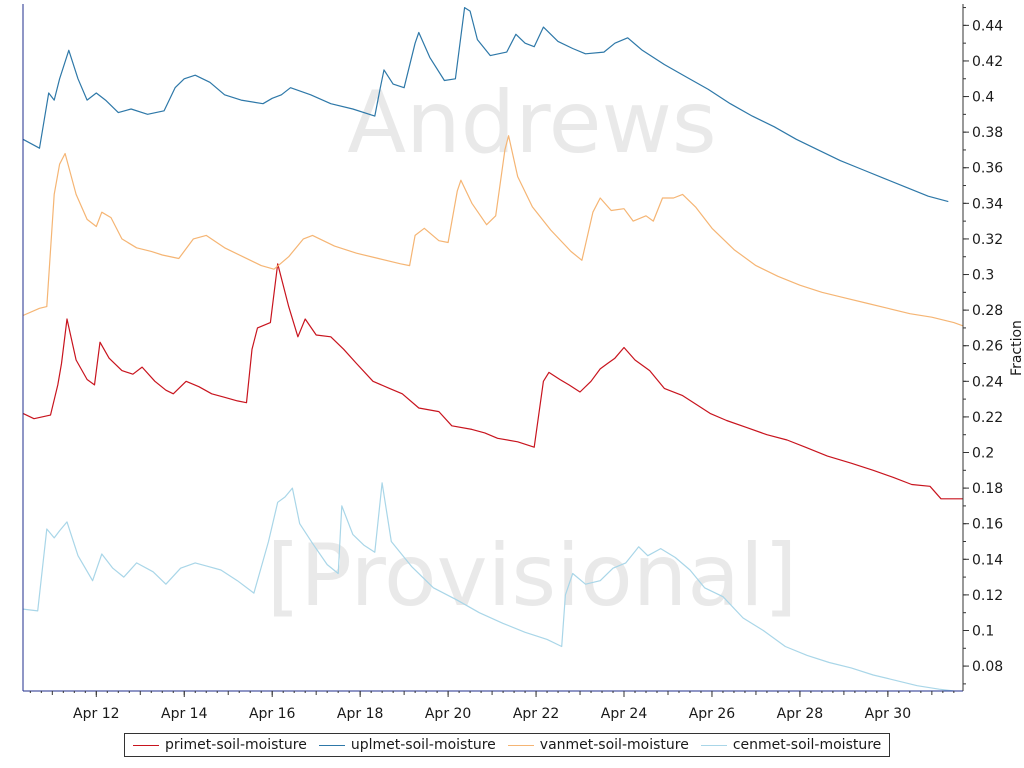  I want to click on y-tick-label: 0.18, so click(987, 489).